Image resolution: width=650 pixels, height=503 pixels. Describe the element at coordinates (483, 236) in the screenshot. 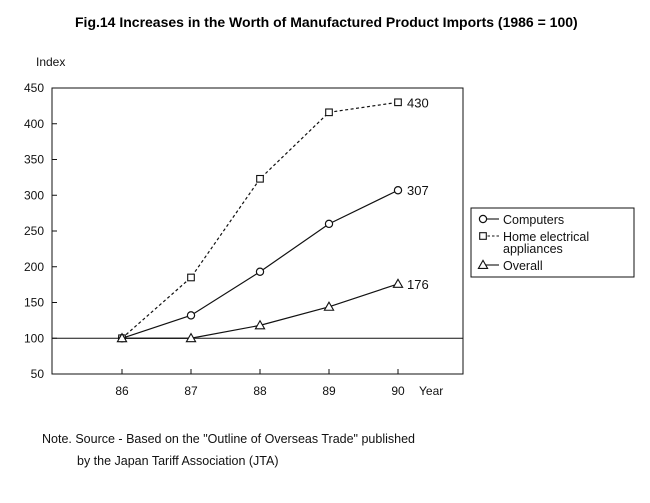

I see `legend-marker-square` at that location.